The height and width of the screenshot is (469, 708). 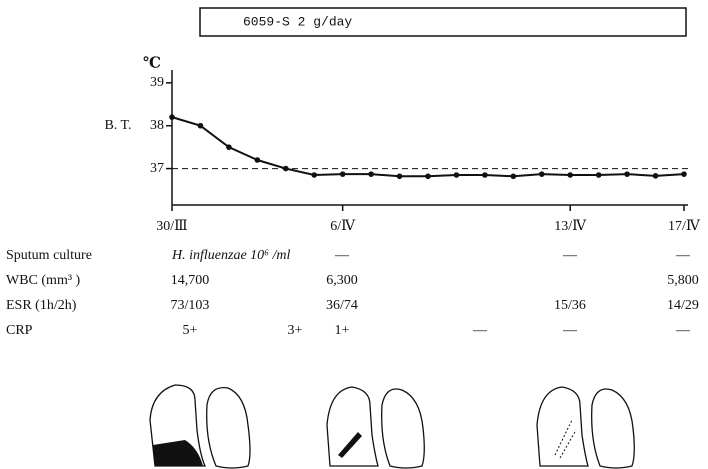 What do you see at coordinates (570, 305) in the screenshot?
I see `table-cell: 15/36` at bounding box center [570, 305].